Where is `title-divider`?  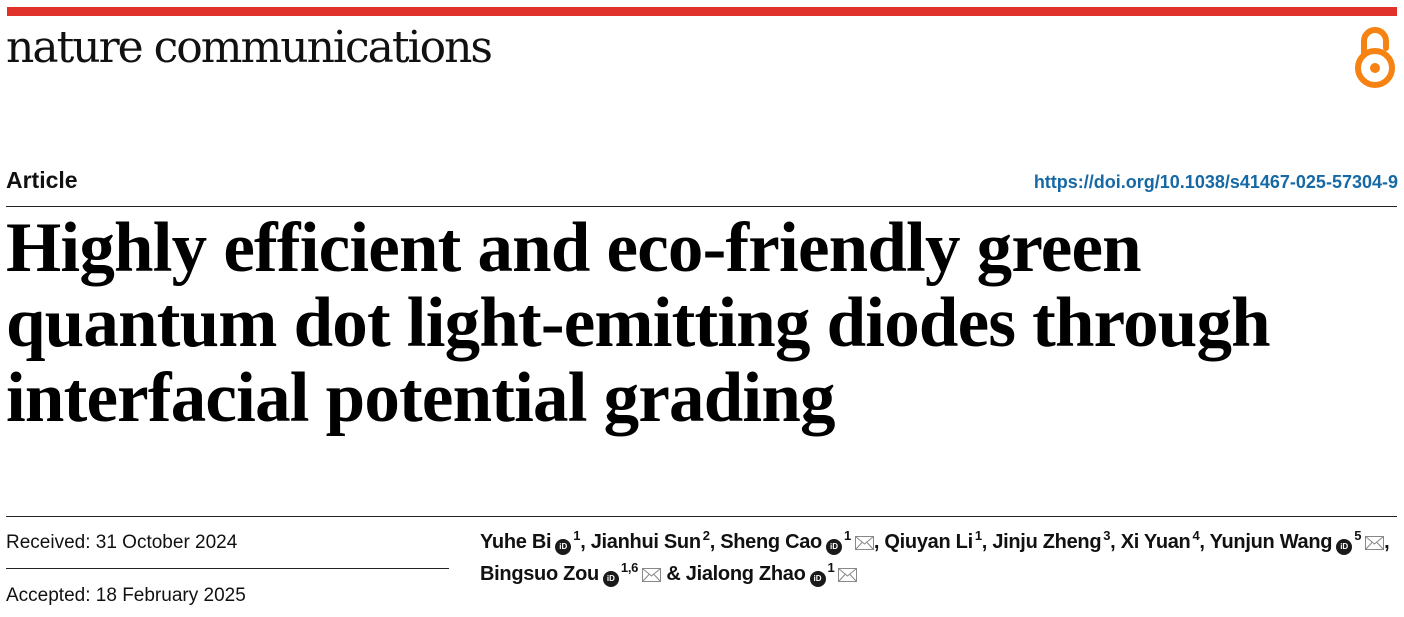 title-divider is located at coordinates (701, 516).